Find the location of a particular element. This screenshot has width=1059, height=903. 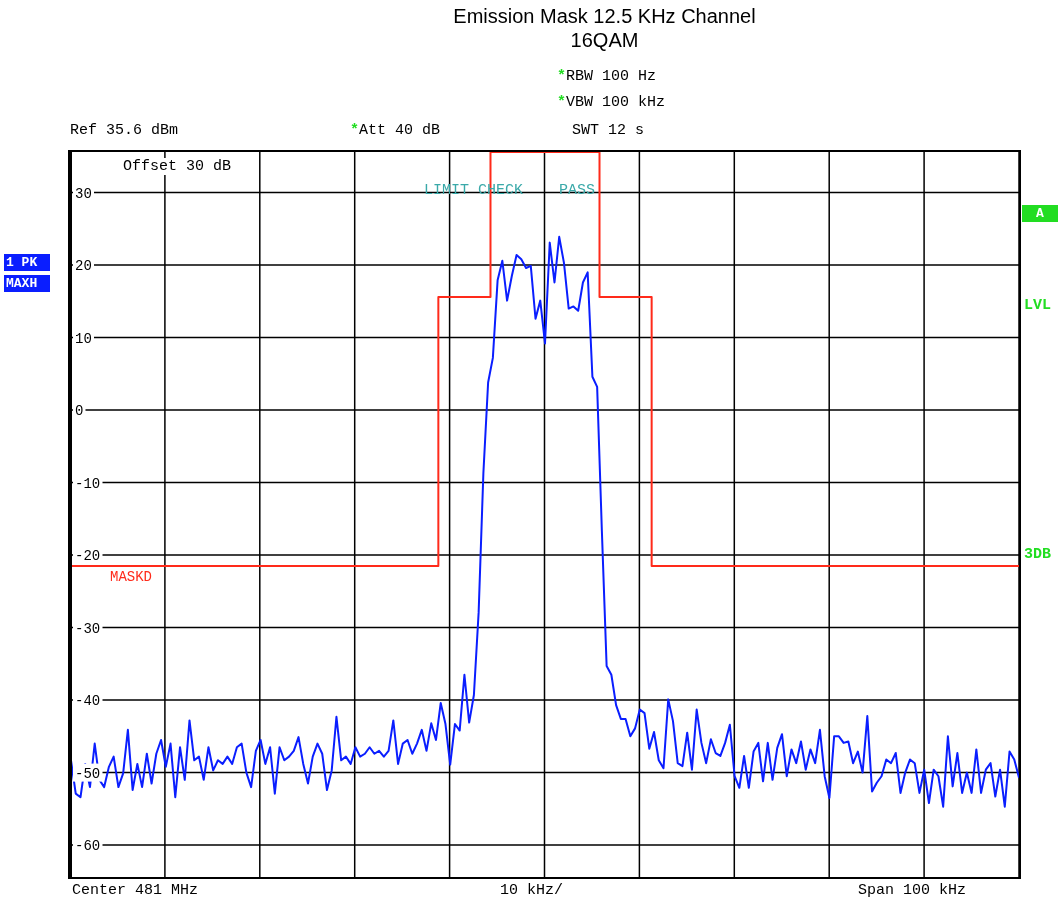

y-tick-label: -50 is located at coordinates (88, 773).